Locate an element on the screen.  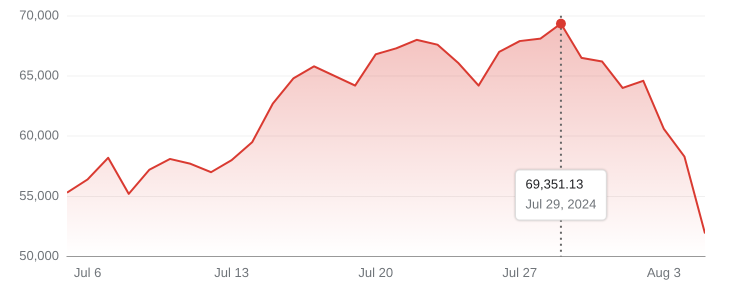
y-tick-label: 50,000 is located at coordinates (39, 255).